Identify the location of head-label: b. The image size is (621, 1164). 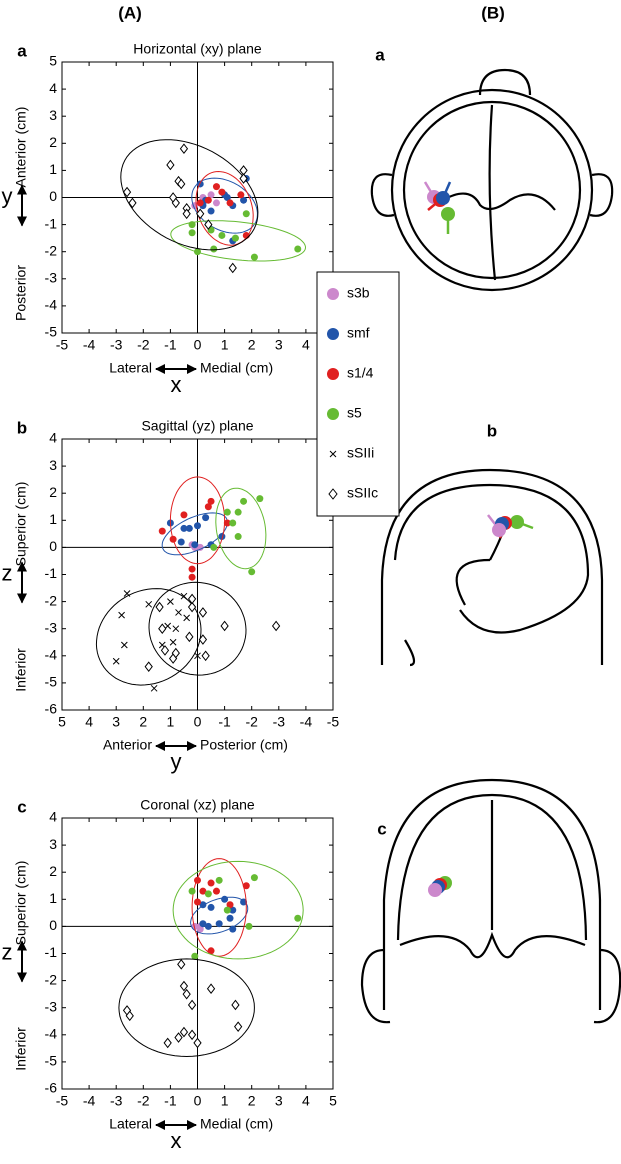
(492, 430).